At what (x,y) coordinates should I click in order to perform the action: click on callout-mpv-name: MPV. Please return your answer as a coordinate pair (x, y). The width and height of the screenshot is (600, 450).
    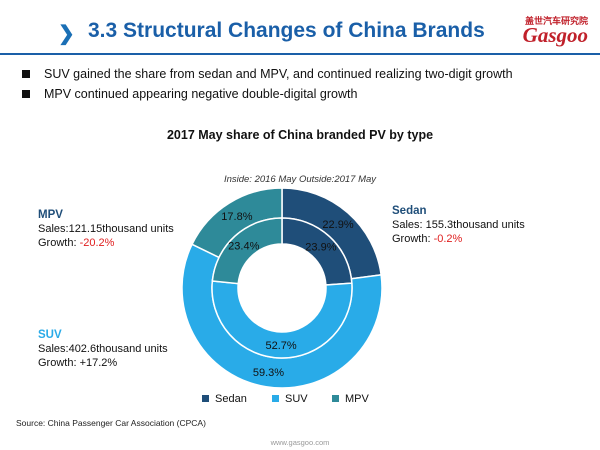
    Looking at the image, I should click on (50, 215).